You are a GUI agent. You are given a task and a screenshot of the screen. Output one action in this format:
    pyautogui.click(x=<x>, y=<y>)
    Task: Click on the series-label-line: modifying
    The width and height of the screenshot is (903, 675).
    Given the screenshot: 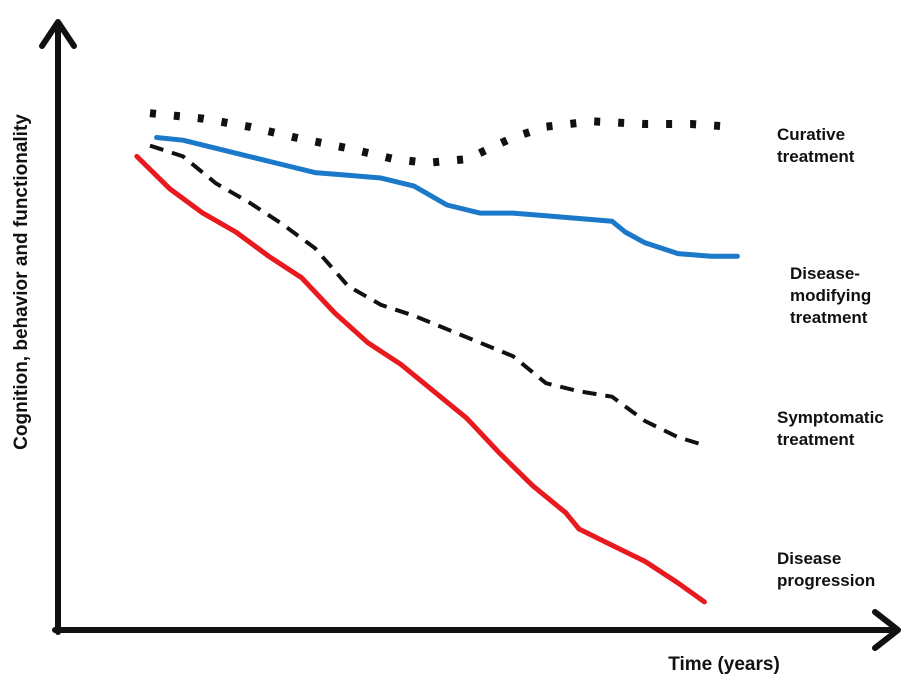 What is the action you would take?
    pyautogui.click(x=830, y=295)
    